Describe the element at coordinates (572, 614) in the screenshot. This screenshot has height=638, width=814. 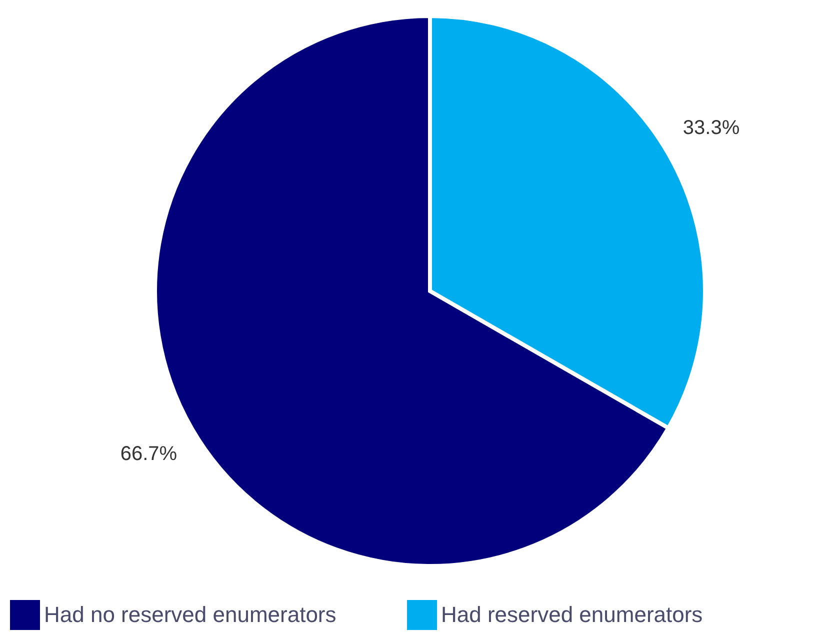
I see `legend-label: Had reserved enumerators` at that location.